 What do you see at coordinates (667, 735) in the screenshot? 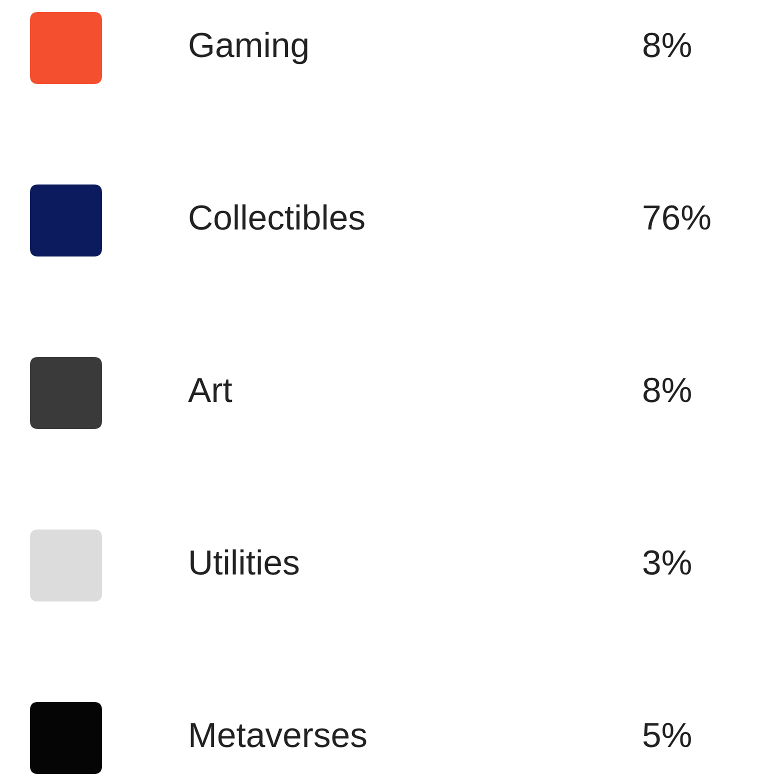
I see `data-label: 5%` at bounding box center [667, 735].